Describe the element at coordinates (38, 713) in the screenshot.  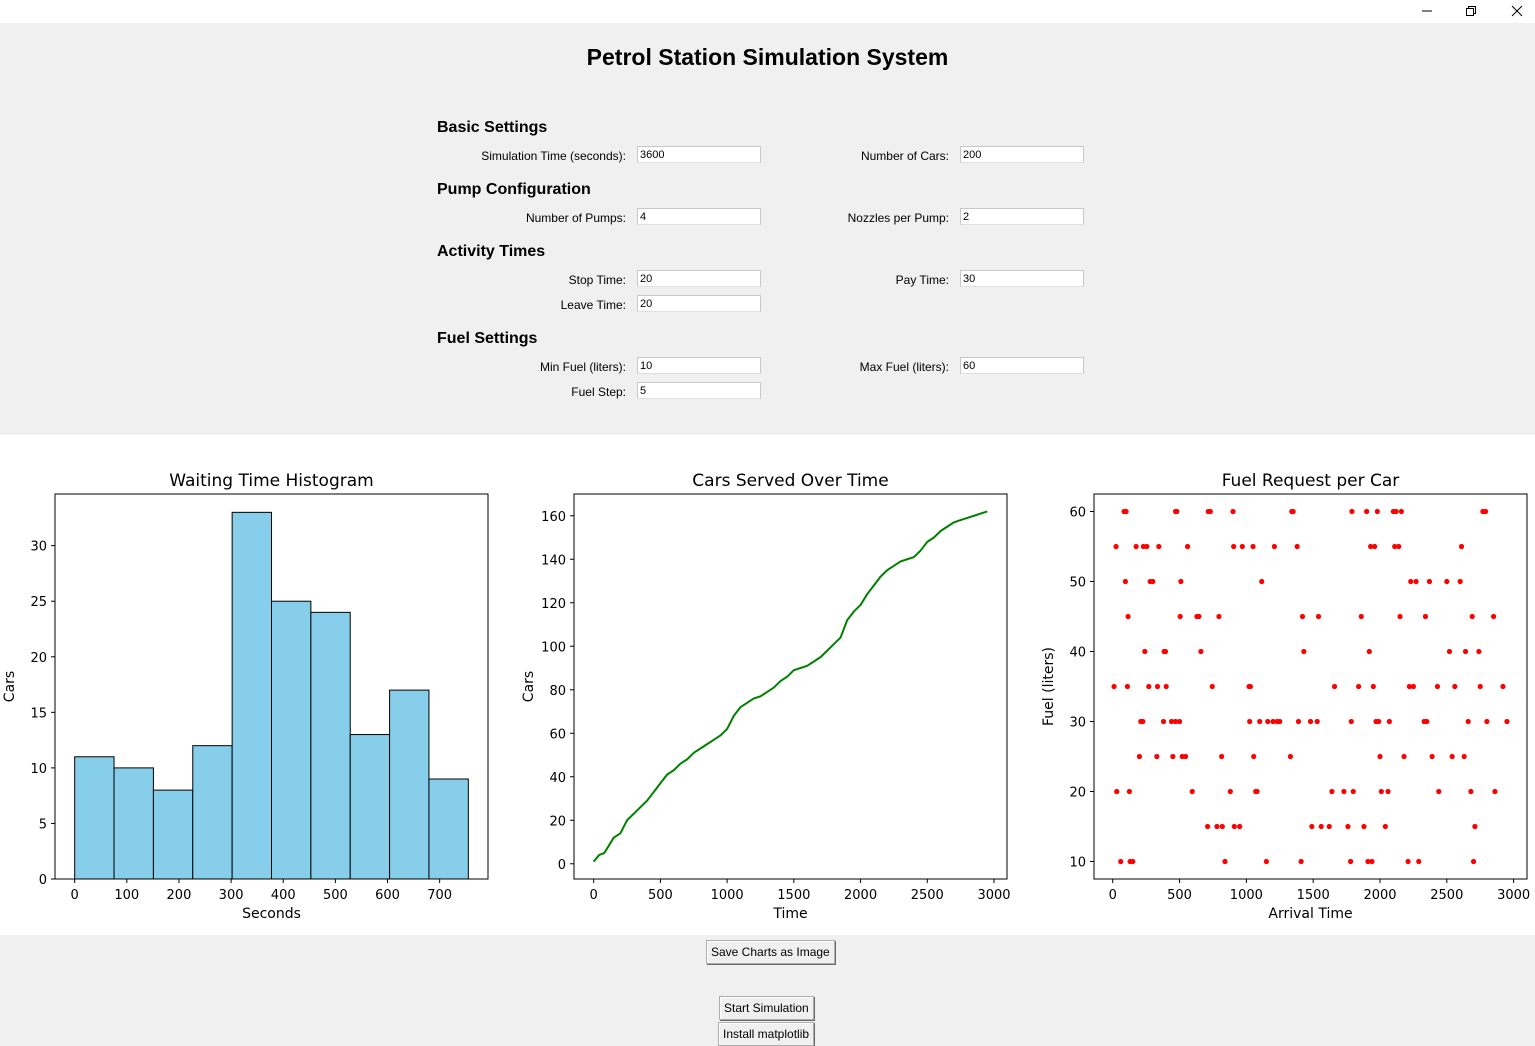
I see `y-tick-label: 15` at that location.